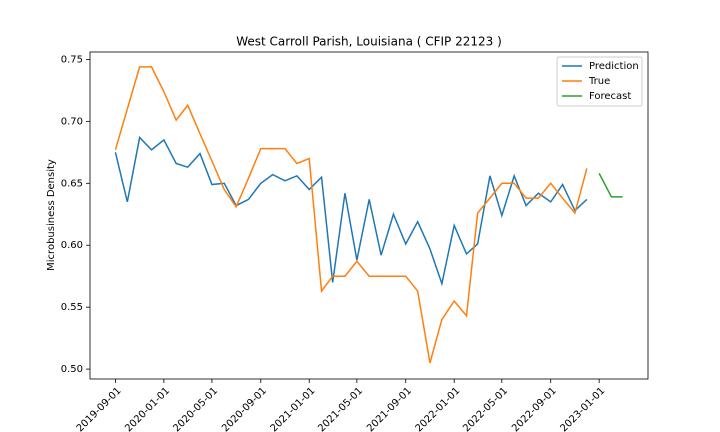 Image resolution: width=720 pixels, height=432 pixels. I want to click on y-tick-label: 0.70, so click(72, 121).